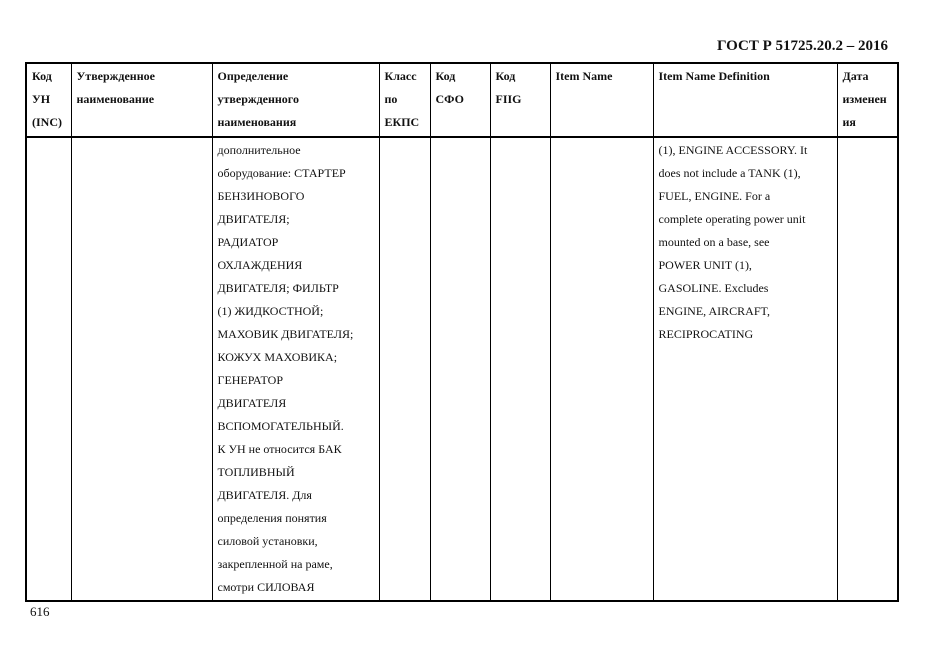  I want to click on cell-inc, so click(48, 369).